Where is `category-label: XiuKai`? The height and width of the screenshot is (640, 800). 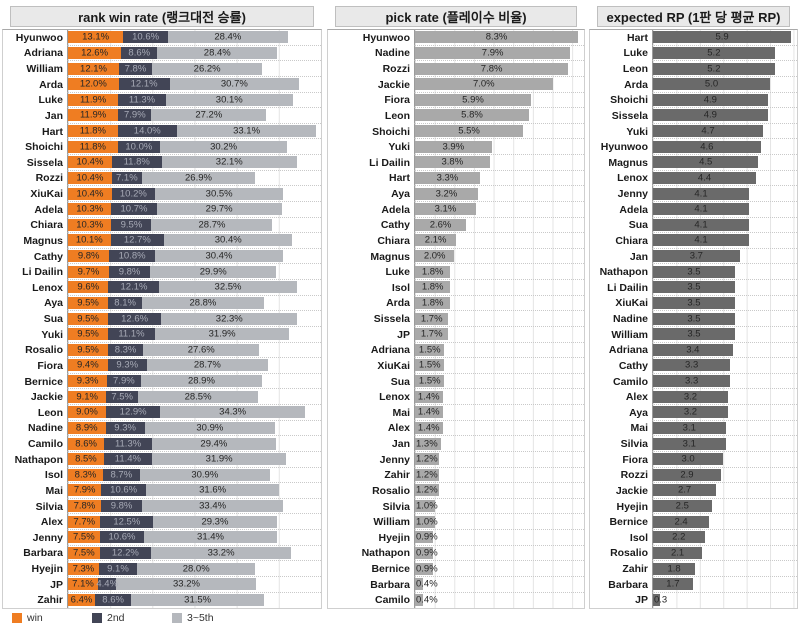
category-label: XiuKai is located at coordinates (393, 365).